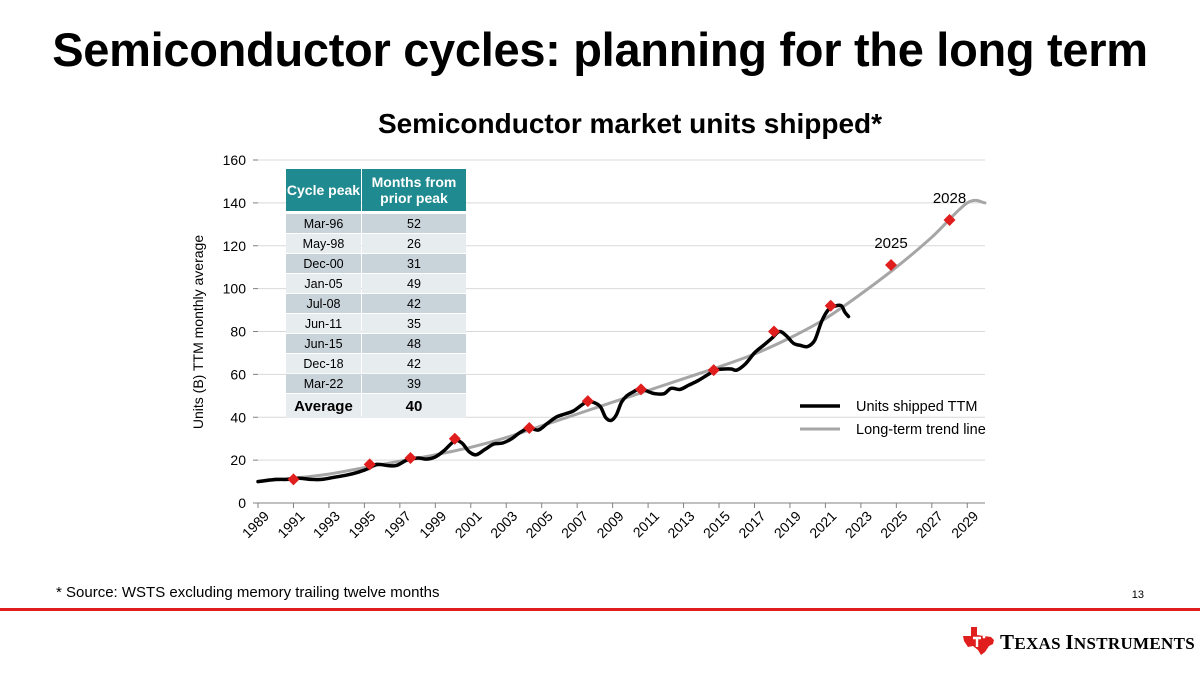 The image size is (1200, 675). I want to click on y-tick-label: 160, so click(235, 160).